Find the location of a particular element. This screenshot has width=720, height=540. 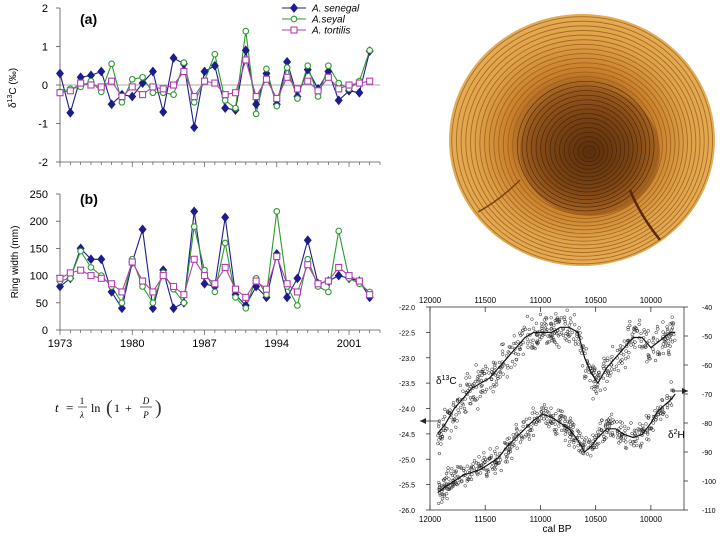

panel-a-y-label: δ13C (‰) is located at coordinates (13, 88).